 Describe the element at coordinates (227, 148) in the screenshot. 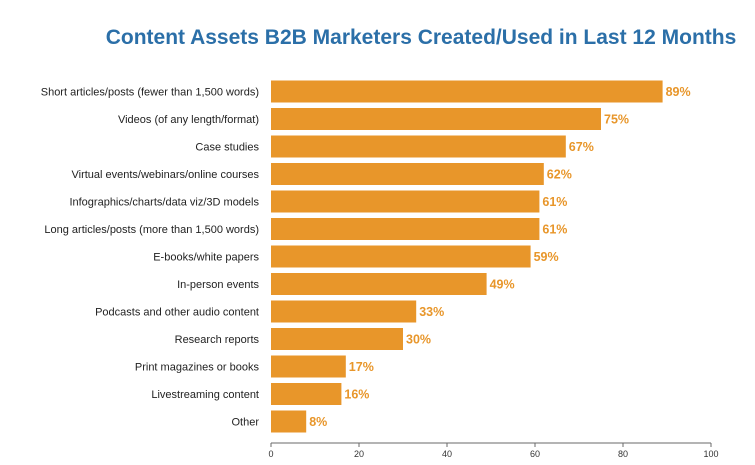

I see `category-label: Case studies` at that location.